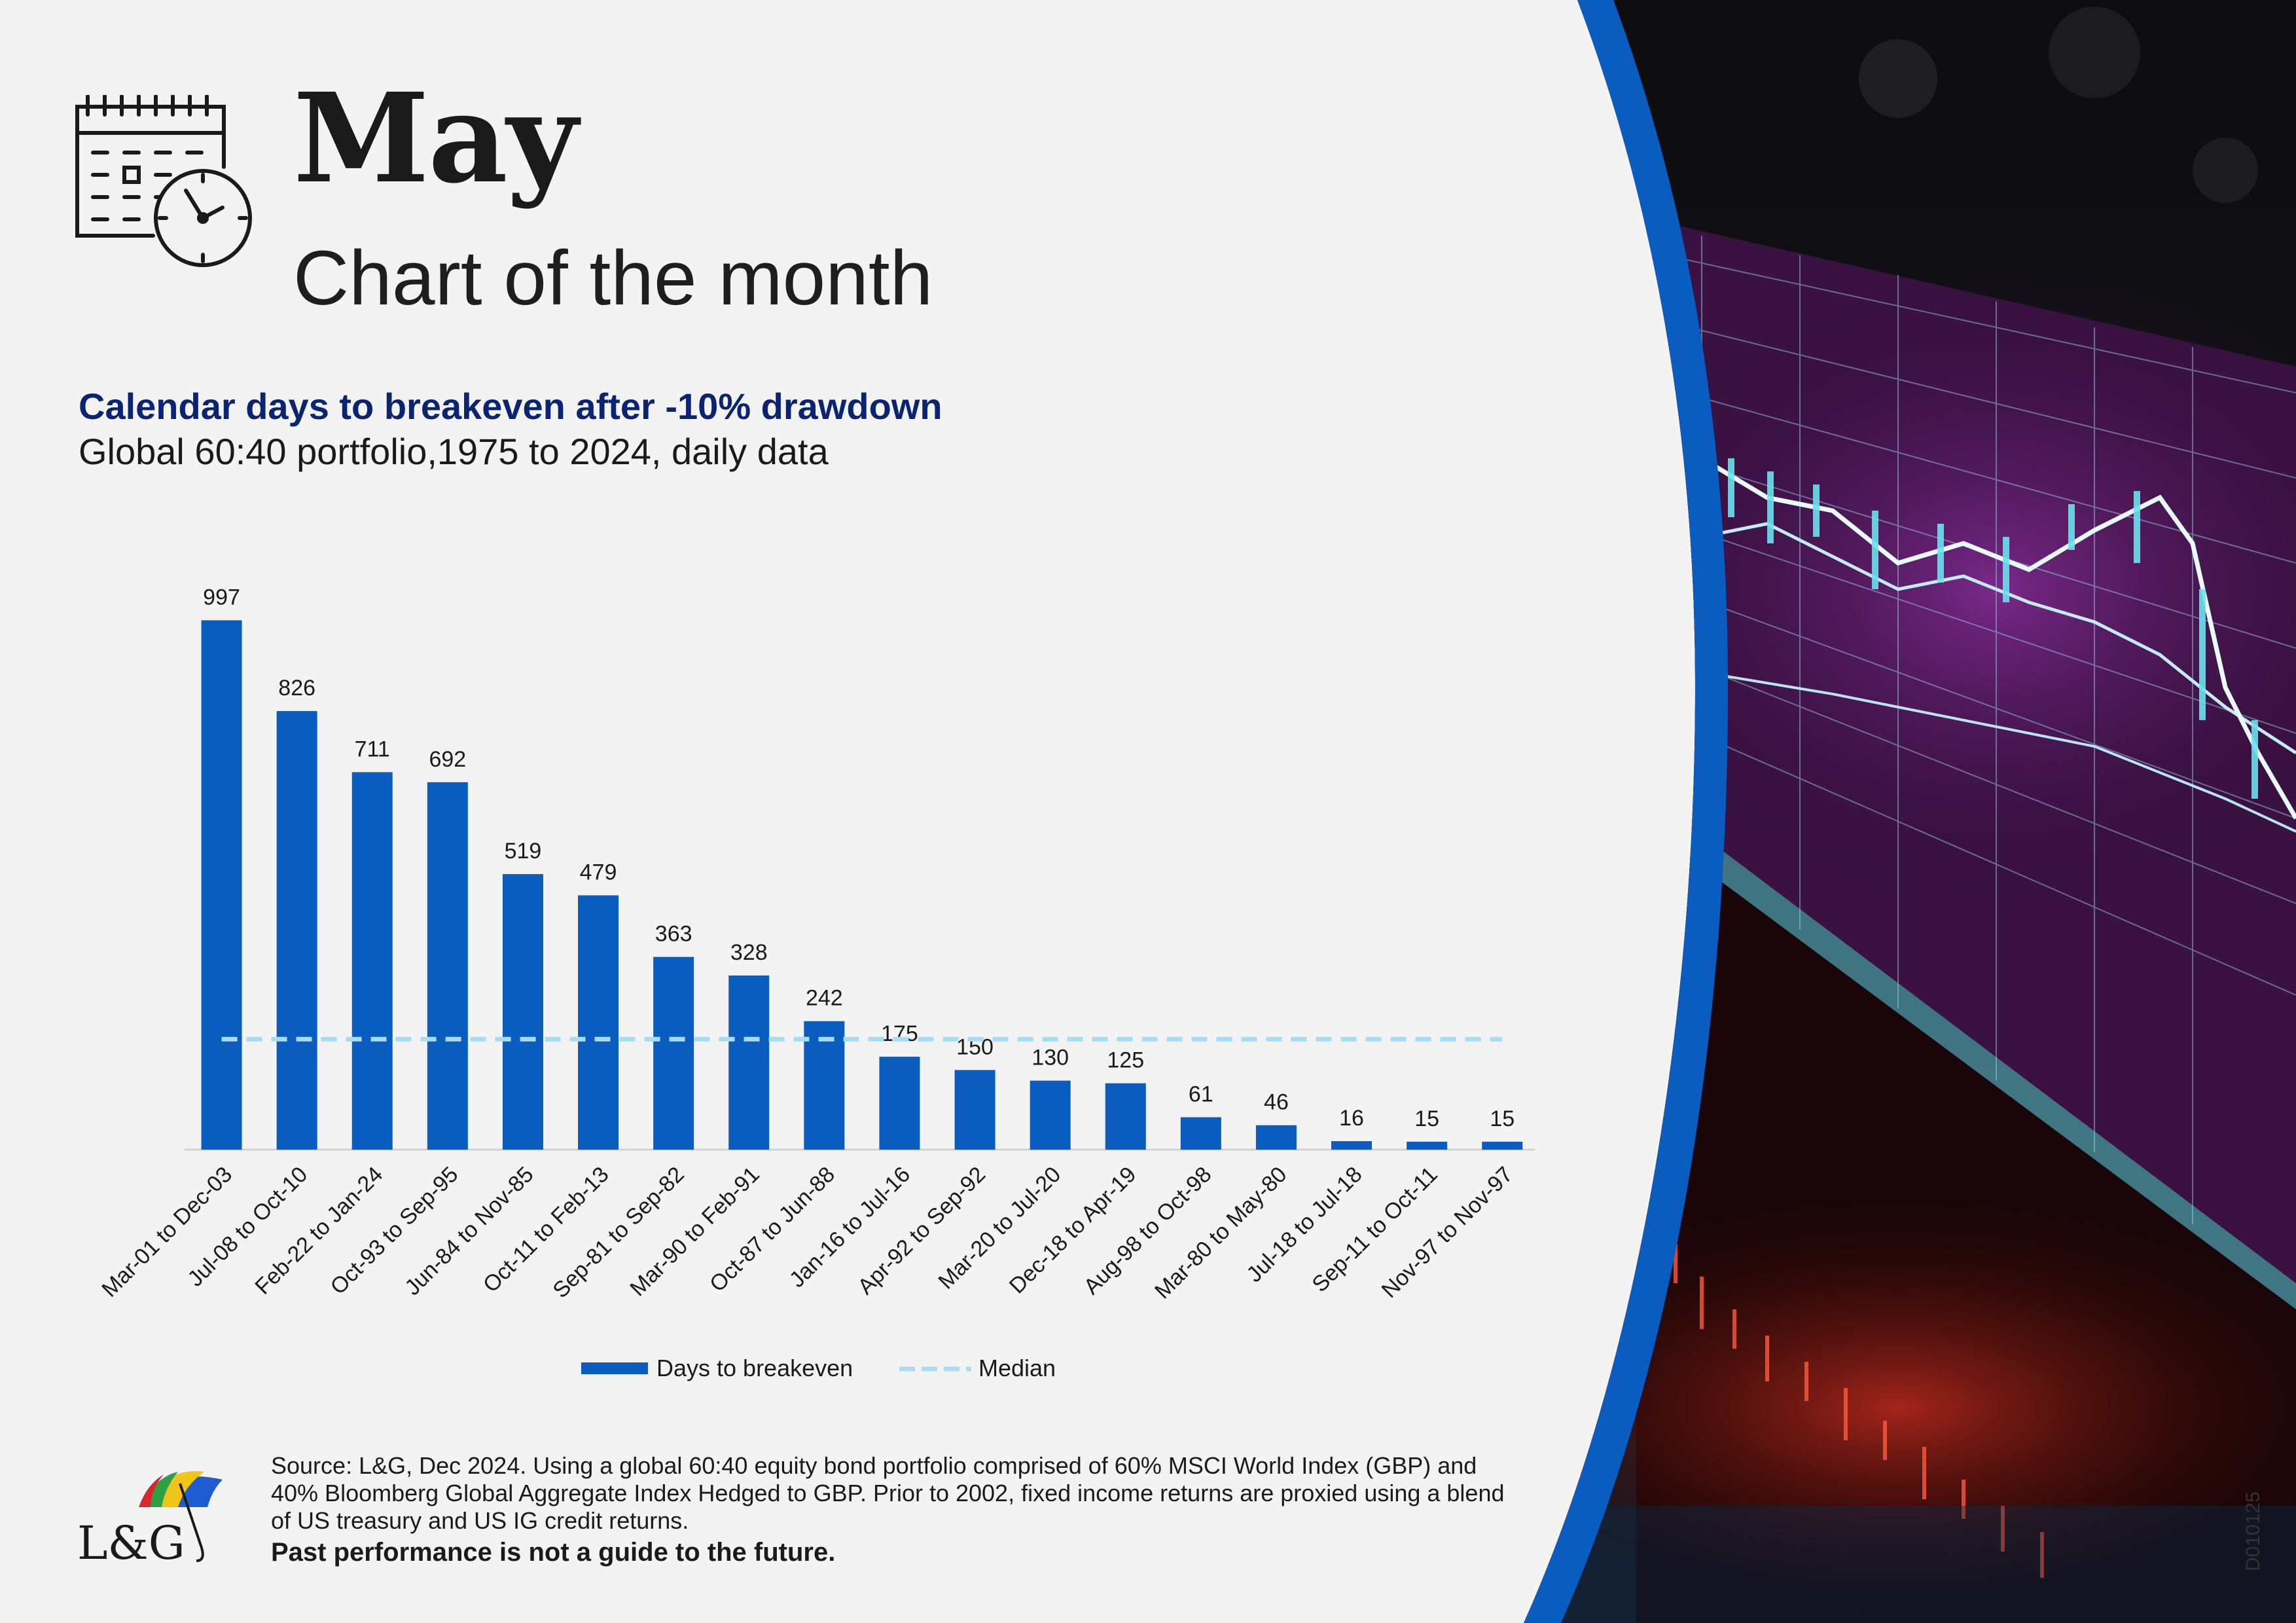 The width and height of the screenshot is (2296, 1623). I want to click on data-label: 328, so click(749, 952).